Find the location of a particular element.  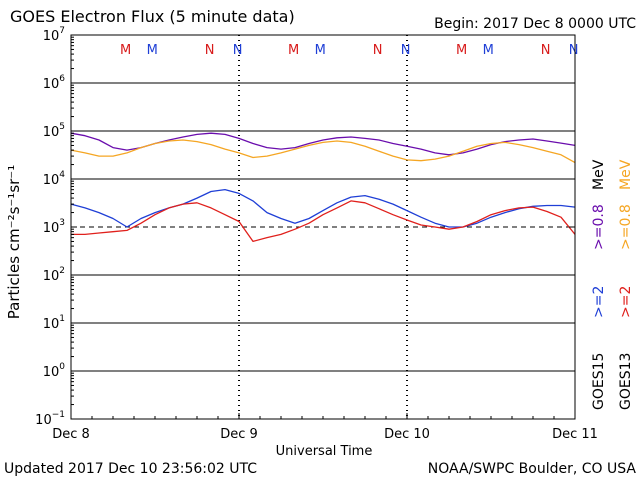

y-tick-label: 10⁷ is located at coordinates (54, 35).